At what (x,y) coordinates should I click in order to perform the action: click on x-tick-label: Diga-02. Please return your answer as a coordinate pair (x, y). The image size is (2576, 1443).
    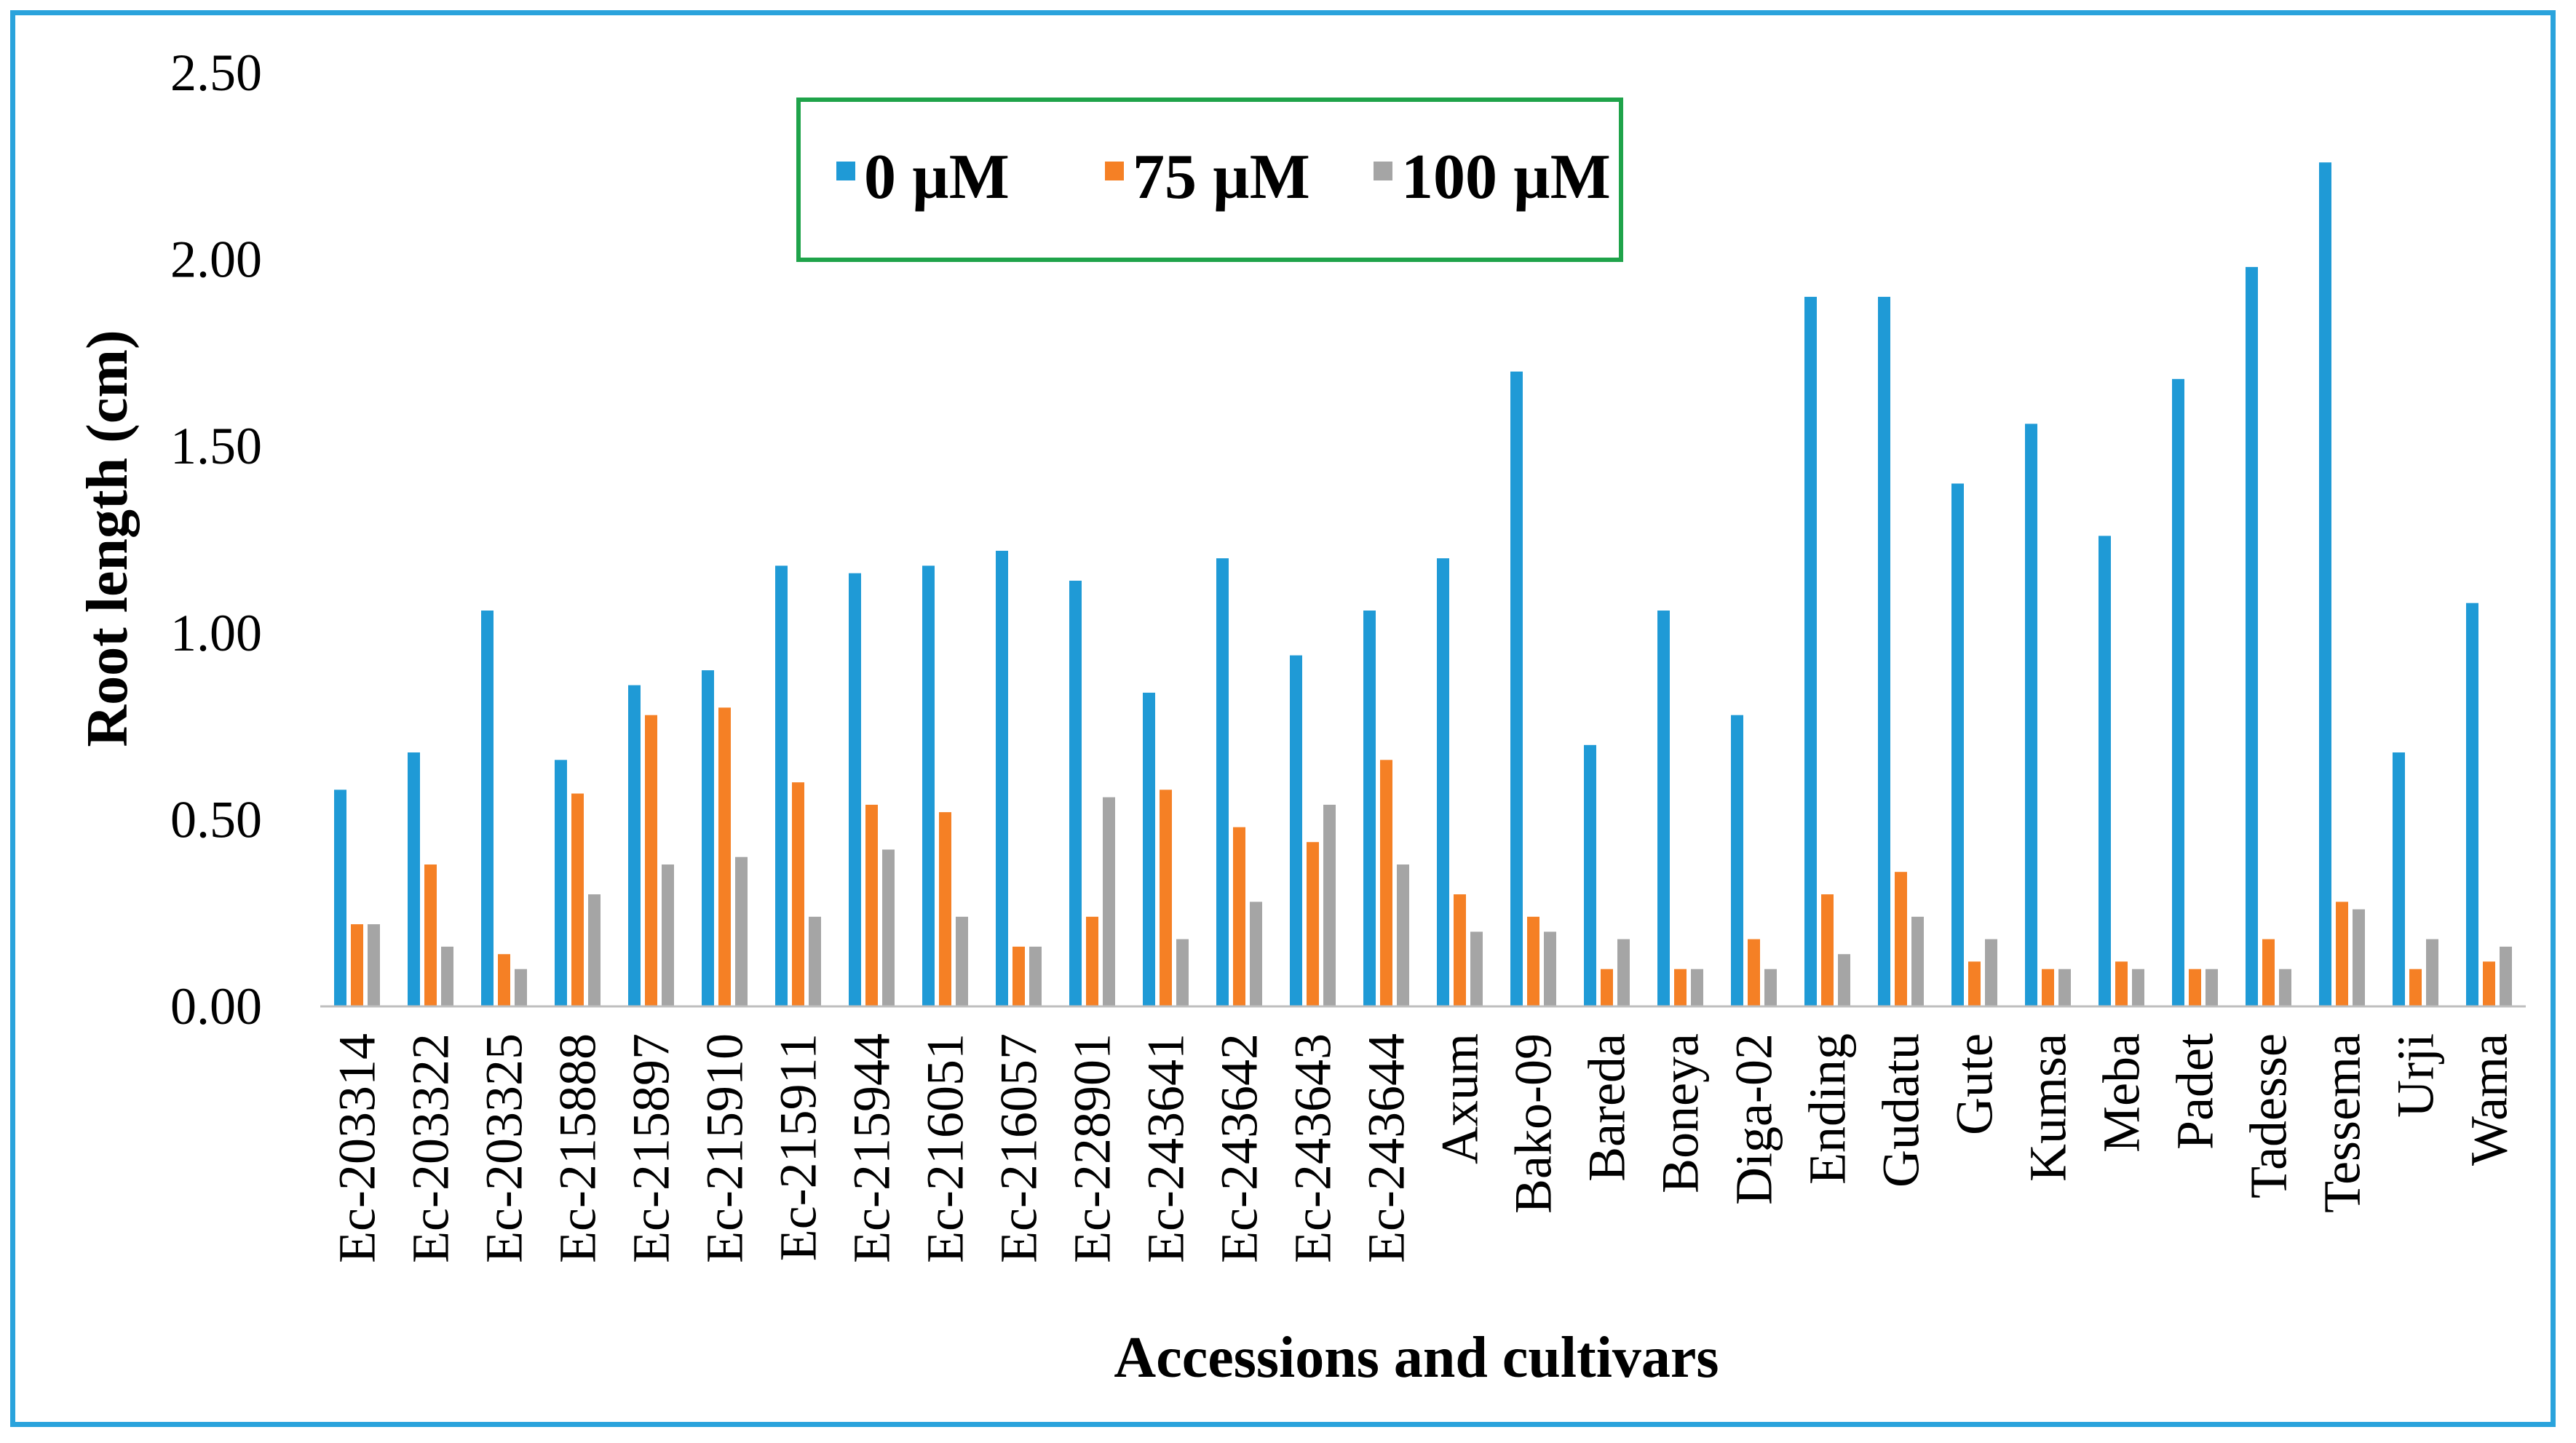
    Looking at the image, I should click on (1754, 1119).